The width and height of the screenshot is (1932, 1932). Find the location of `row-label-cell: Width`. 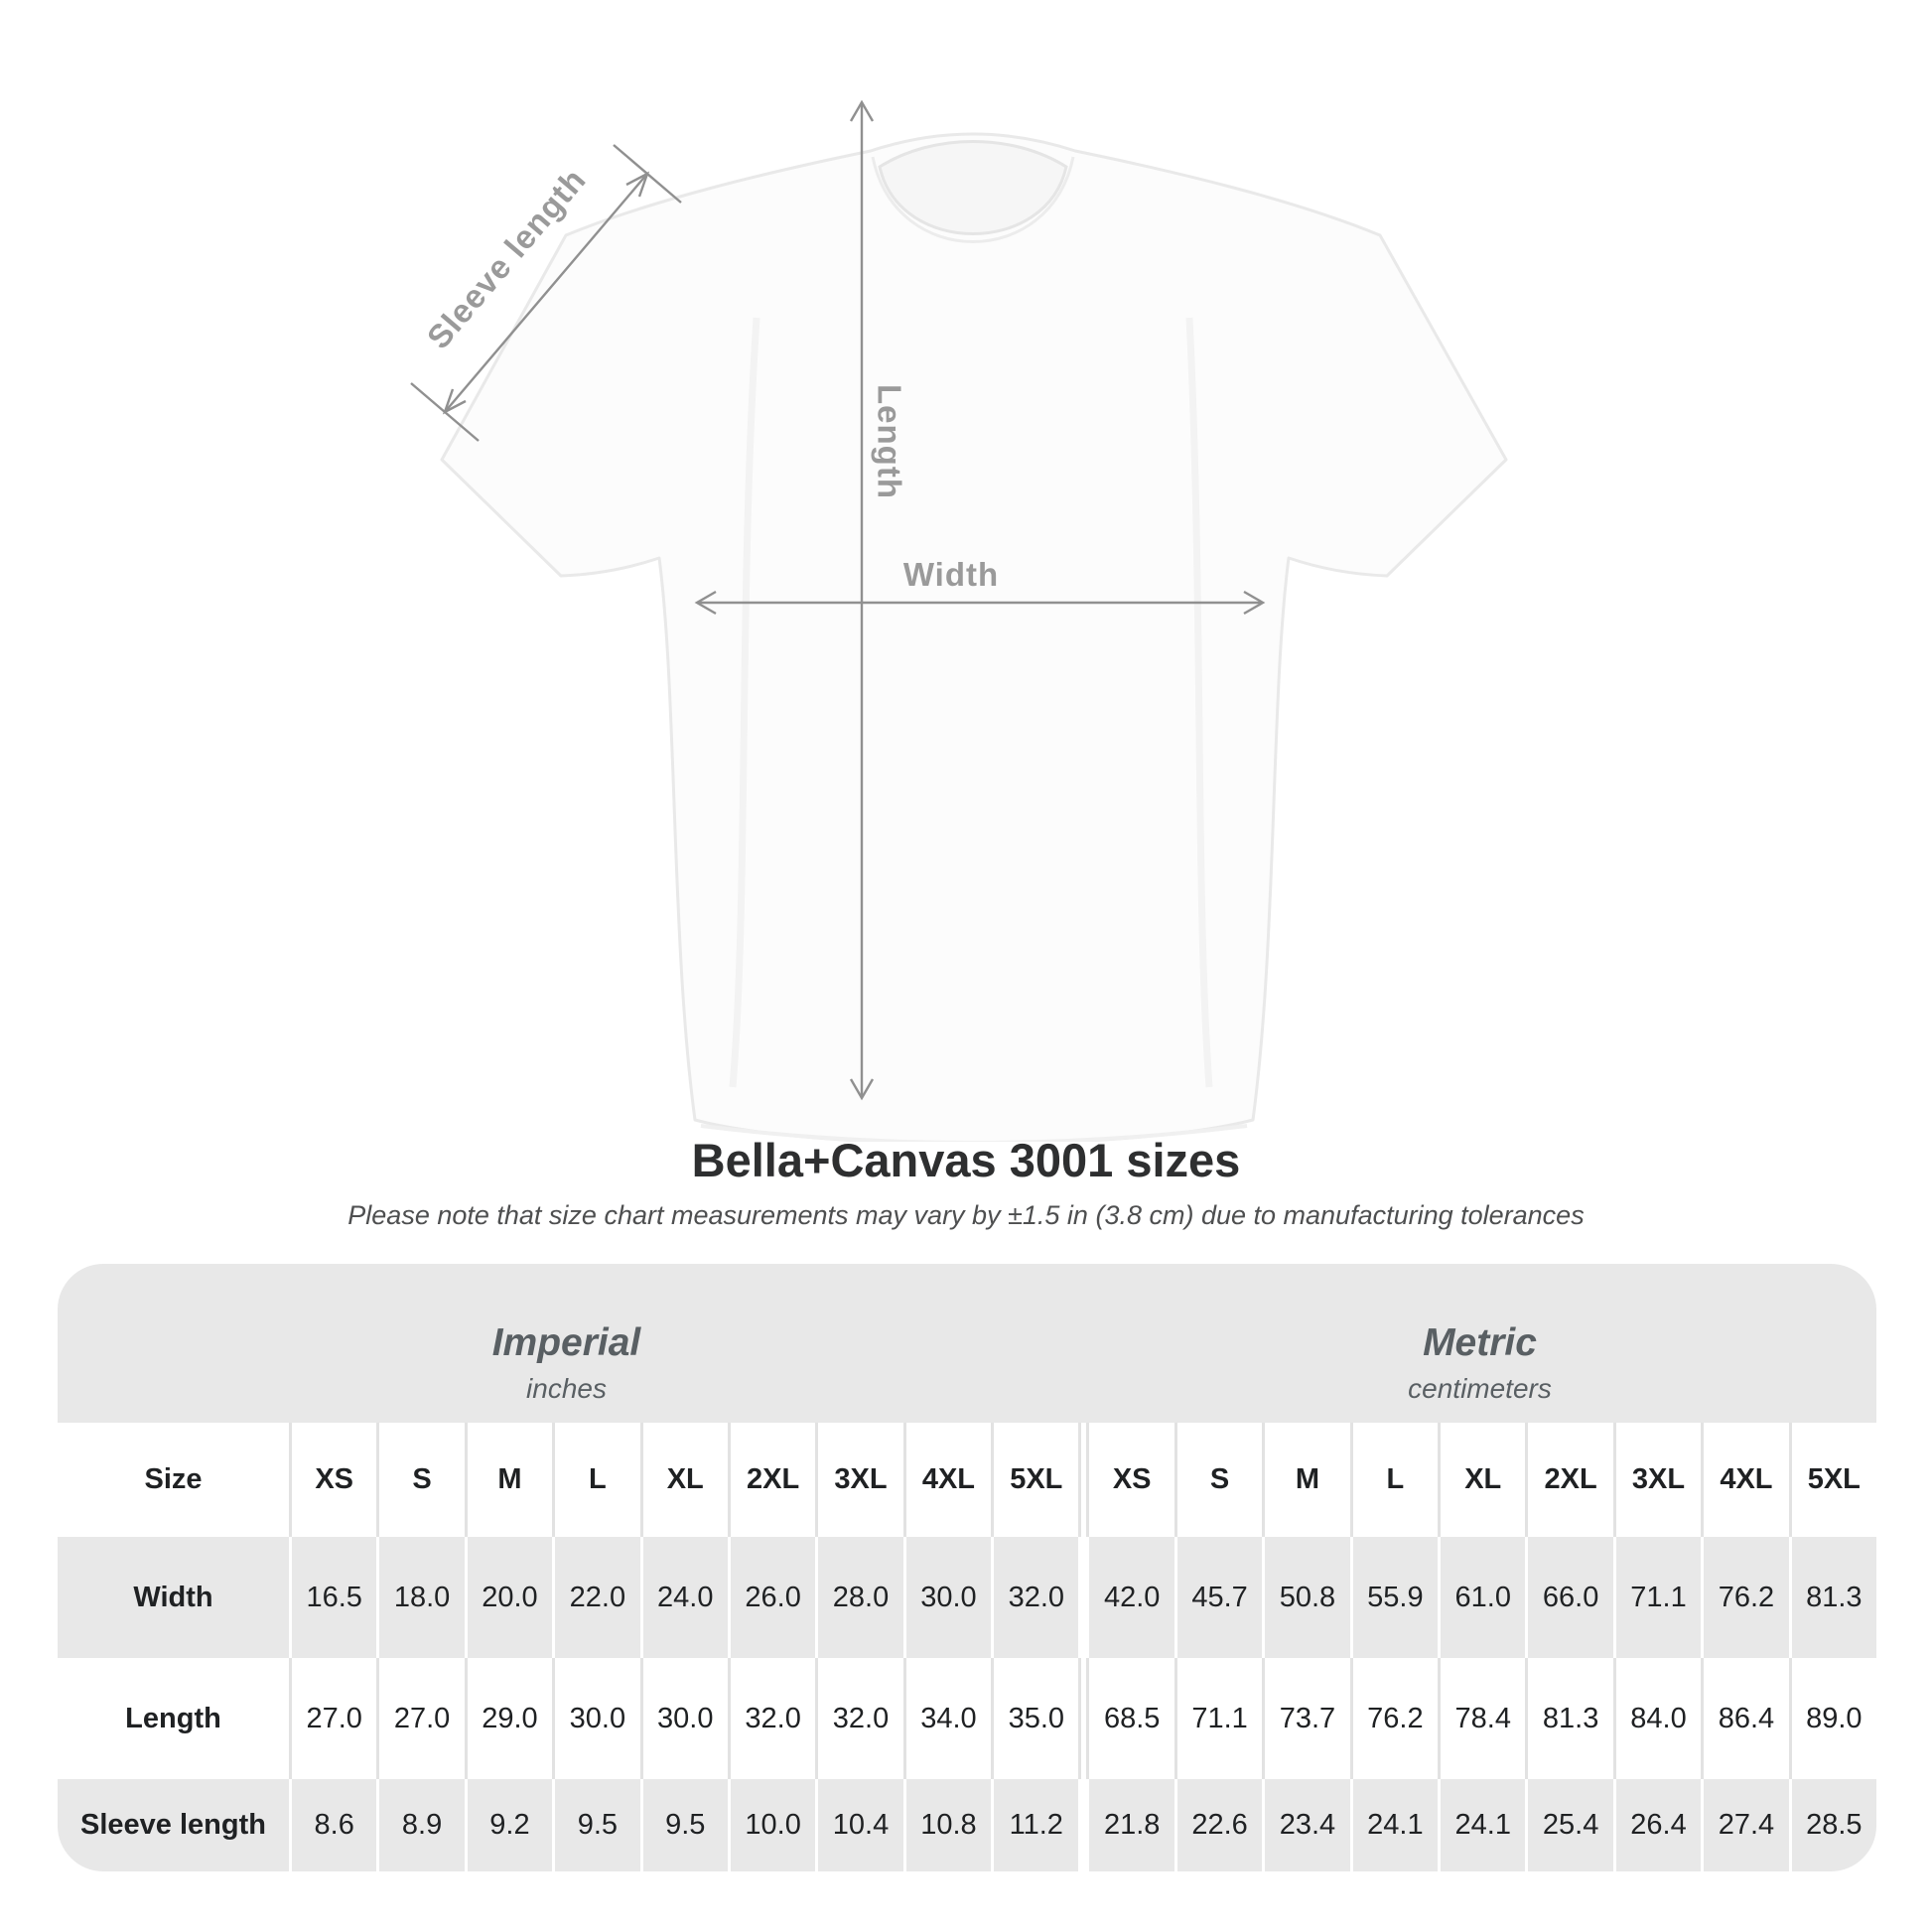

row-label-cell: Width is located at coordinates (173, 1597).